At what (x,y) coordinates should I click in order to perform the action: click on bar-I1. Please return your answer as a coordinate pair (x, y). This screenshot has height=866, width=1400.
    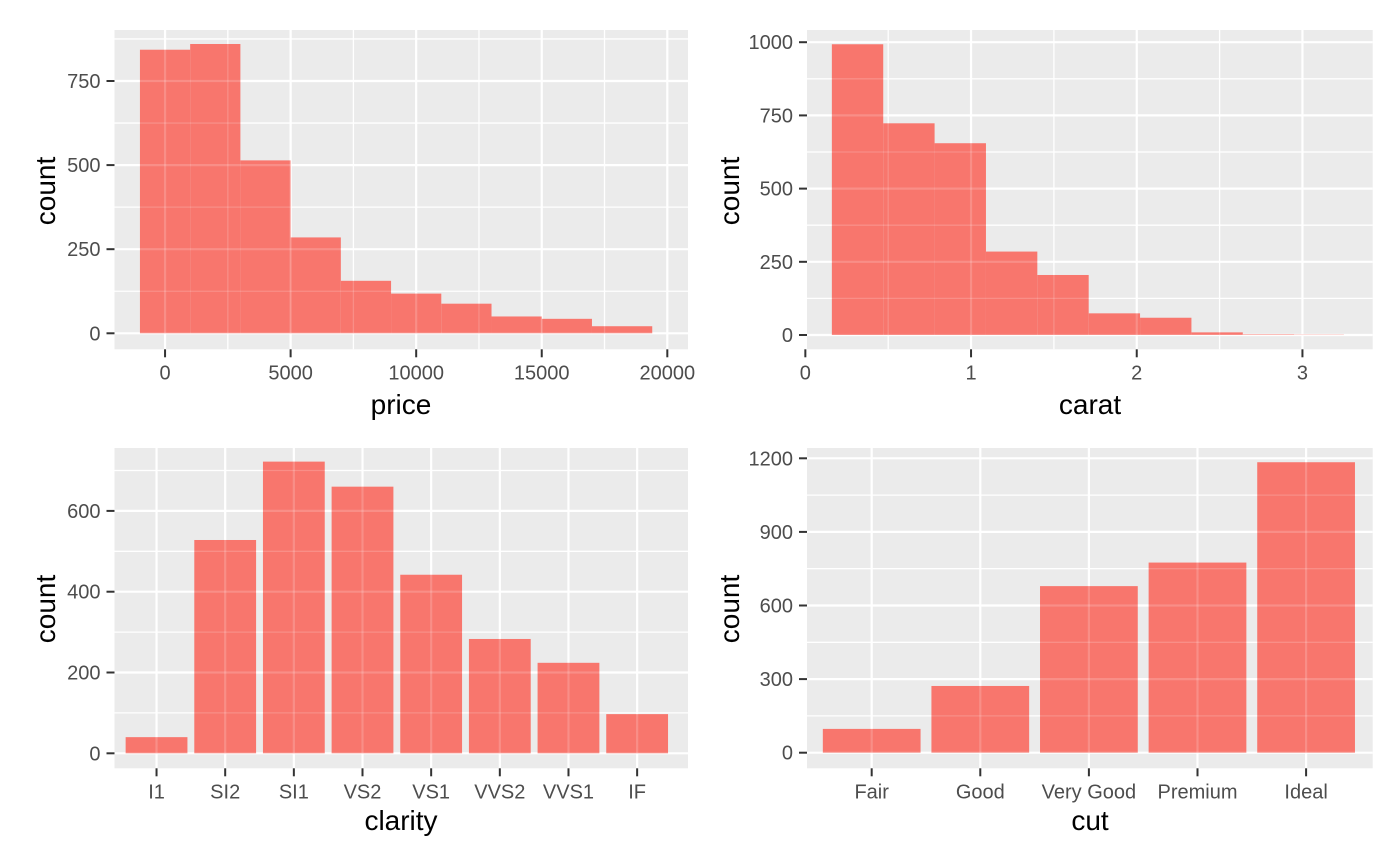
    Looking at the image, I should click on (156, 745).